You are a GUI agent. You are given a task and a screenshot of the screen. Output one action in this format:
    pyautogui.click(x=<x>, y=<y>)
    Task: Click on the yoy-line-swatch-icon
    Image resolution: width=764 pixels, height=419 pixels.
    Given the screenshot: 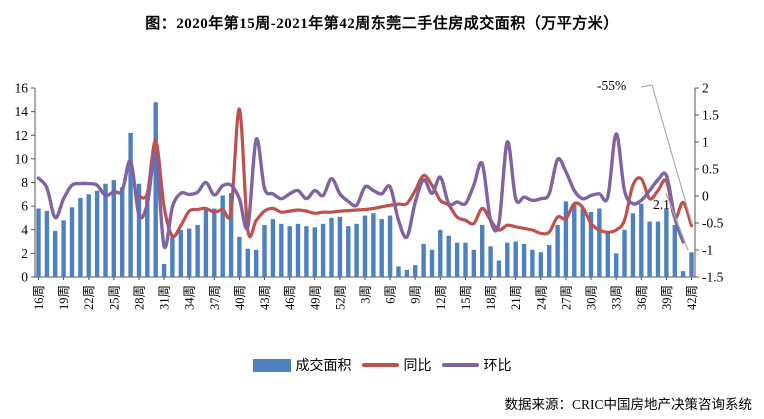 What is the action you would take?
    pyautogui.click(x=380, y=365)
    